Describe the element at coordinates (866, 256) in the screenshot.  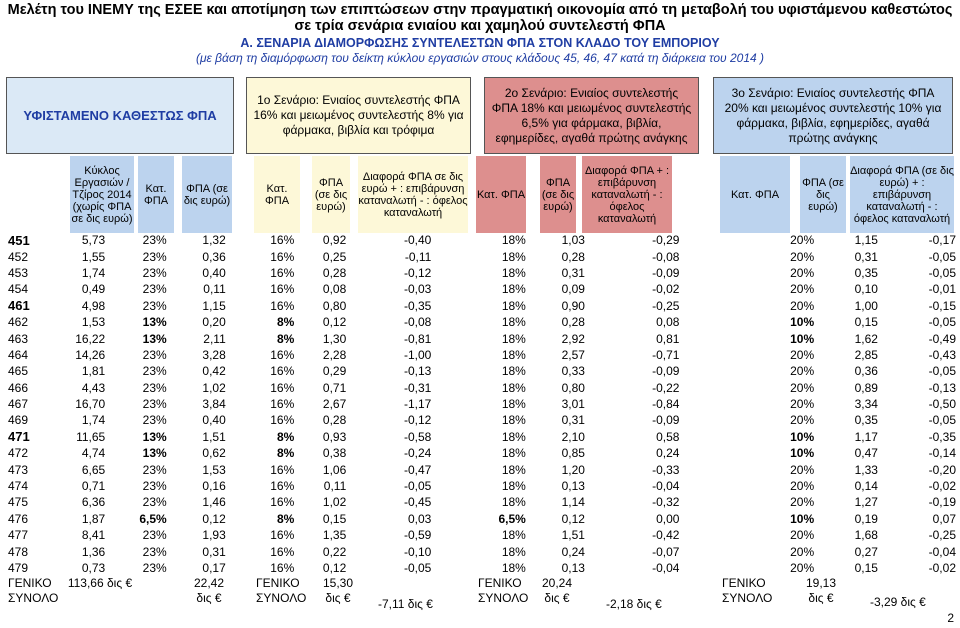
I see `cell-s3-vat: 0,31` at that location.